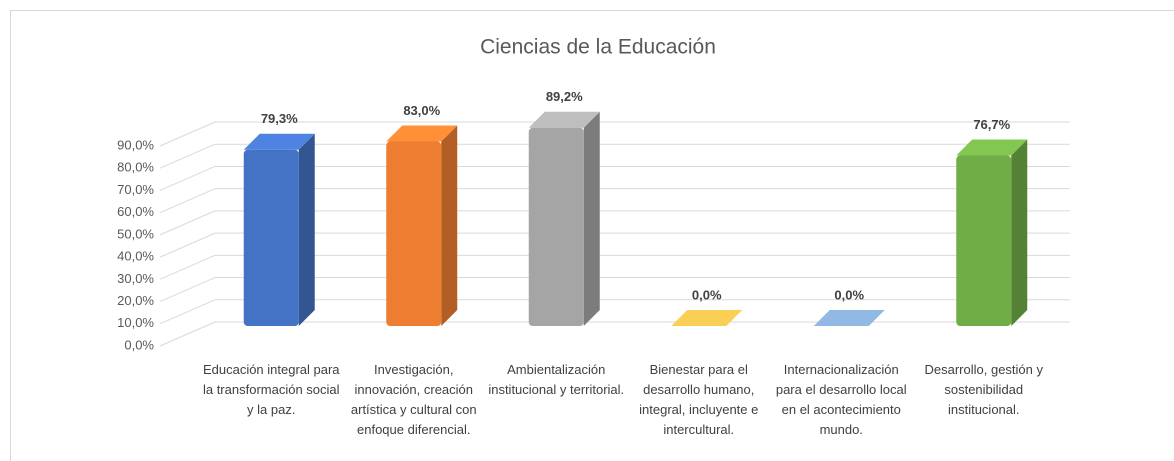  I want to click on y-tick-label: 50,0%, so click(135, 233).